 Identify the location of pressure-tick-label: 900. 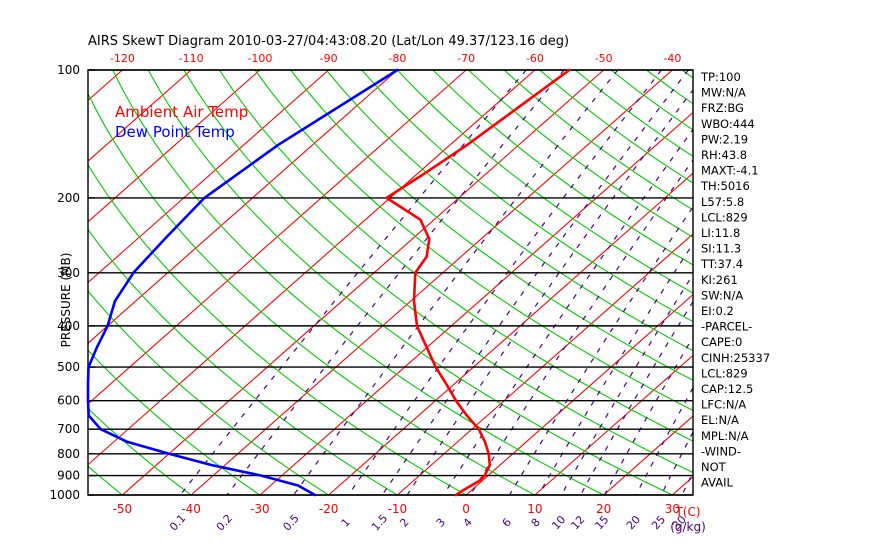
(68, 476).